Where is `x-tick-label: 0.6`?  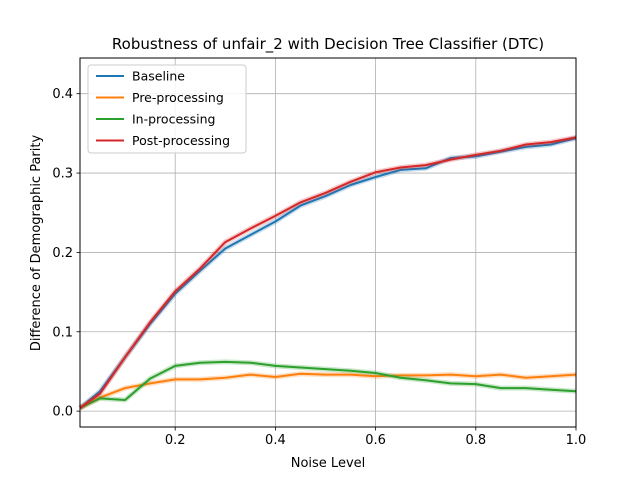 x-tick-label: 0.6 is located at coordinates (375, 440).